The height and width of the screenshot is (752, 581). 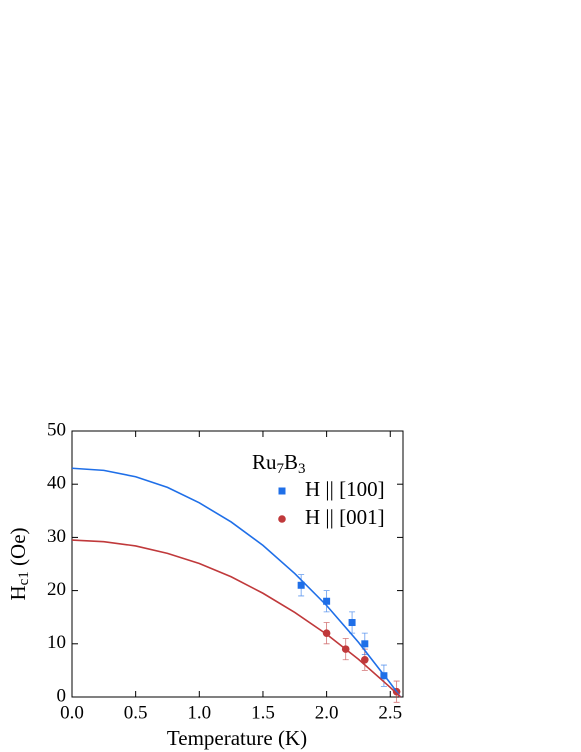 I want to click on y-tick-label: 20, so click(x=56, y=589).